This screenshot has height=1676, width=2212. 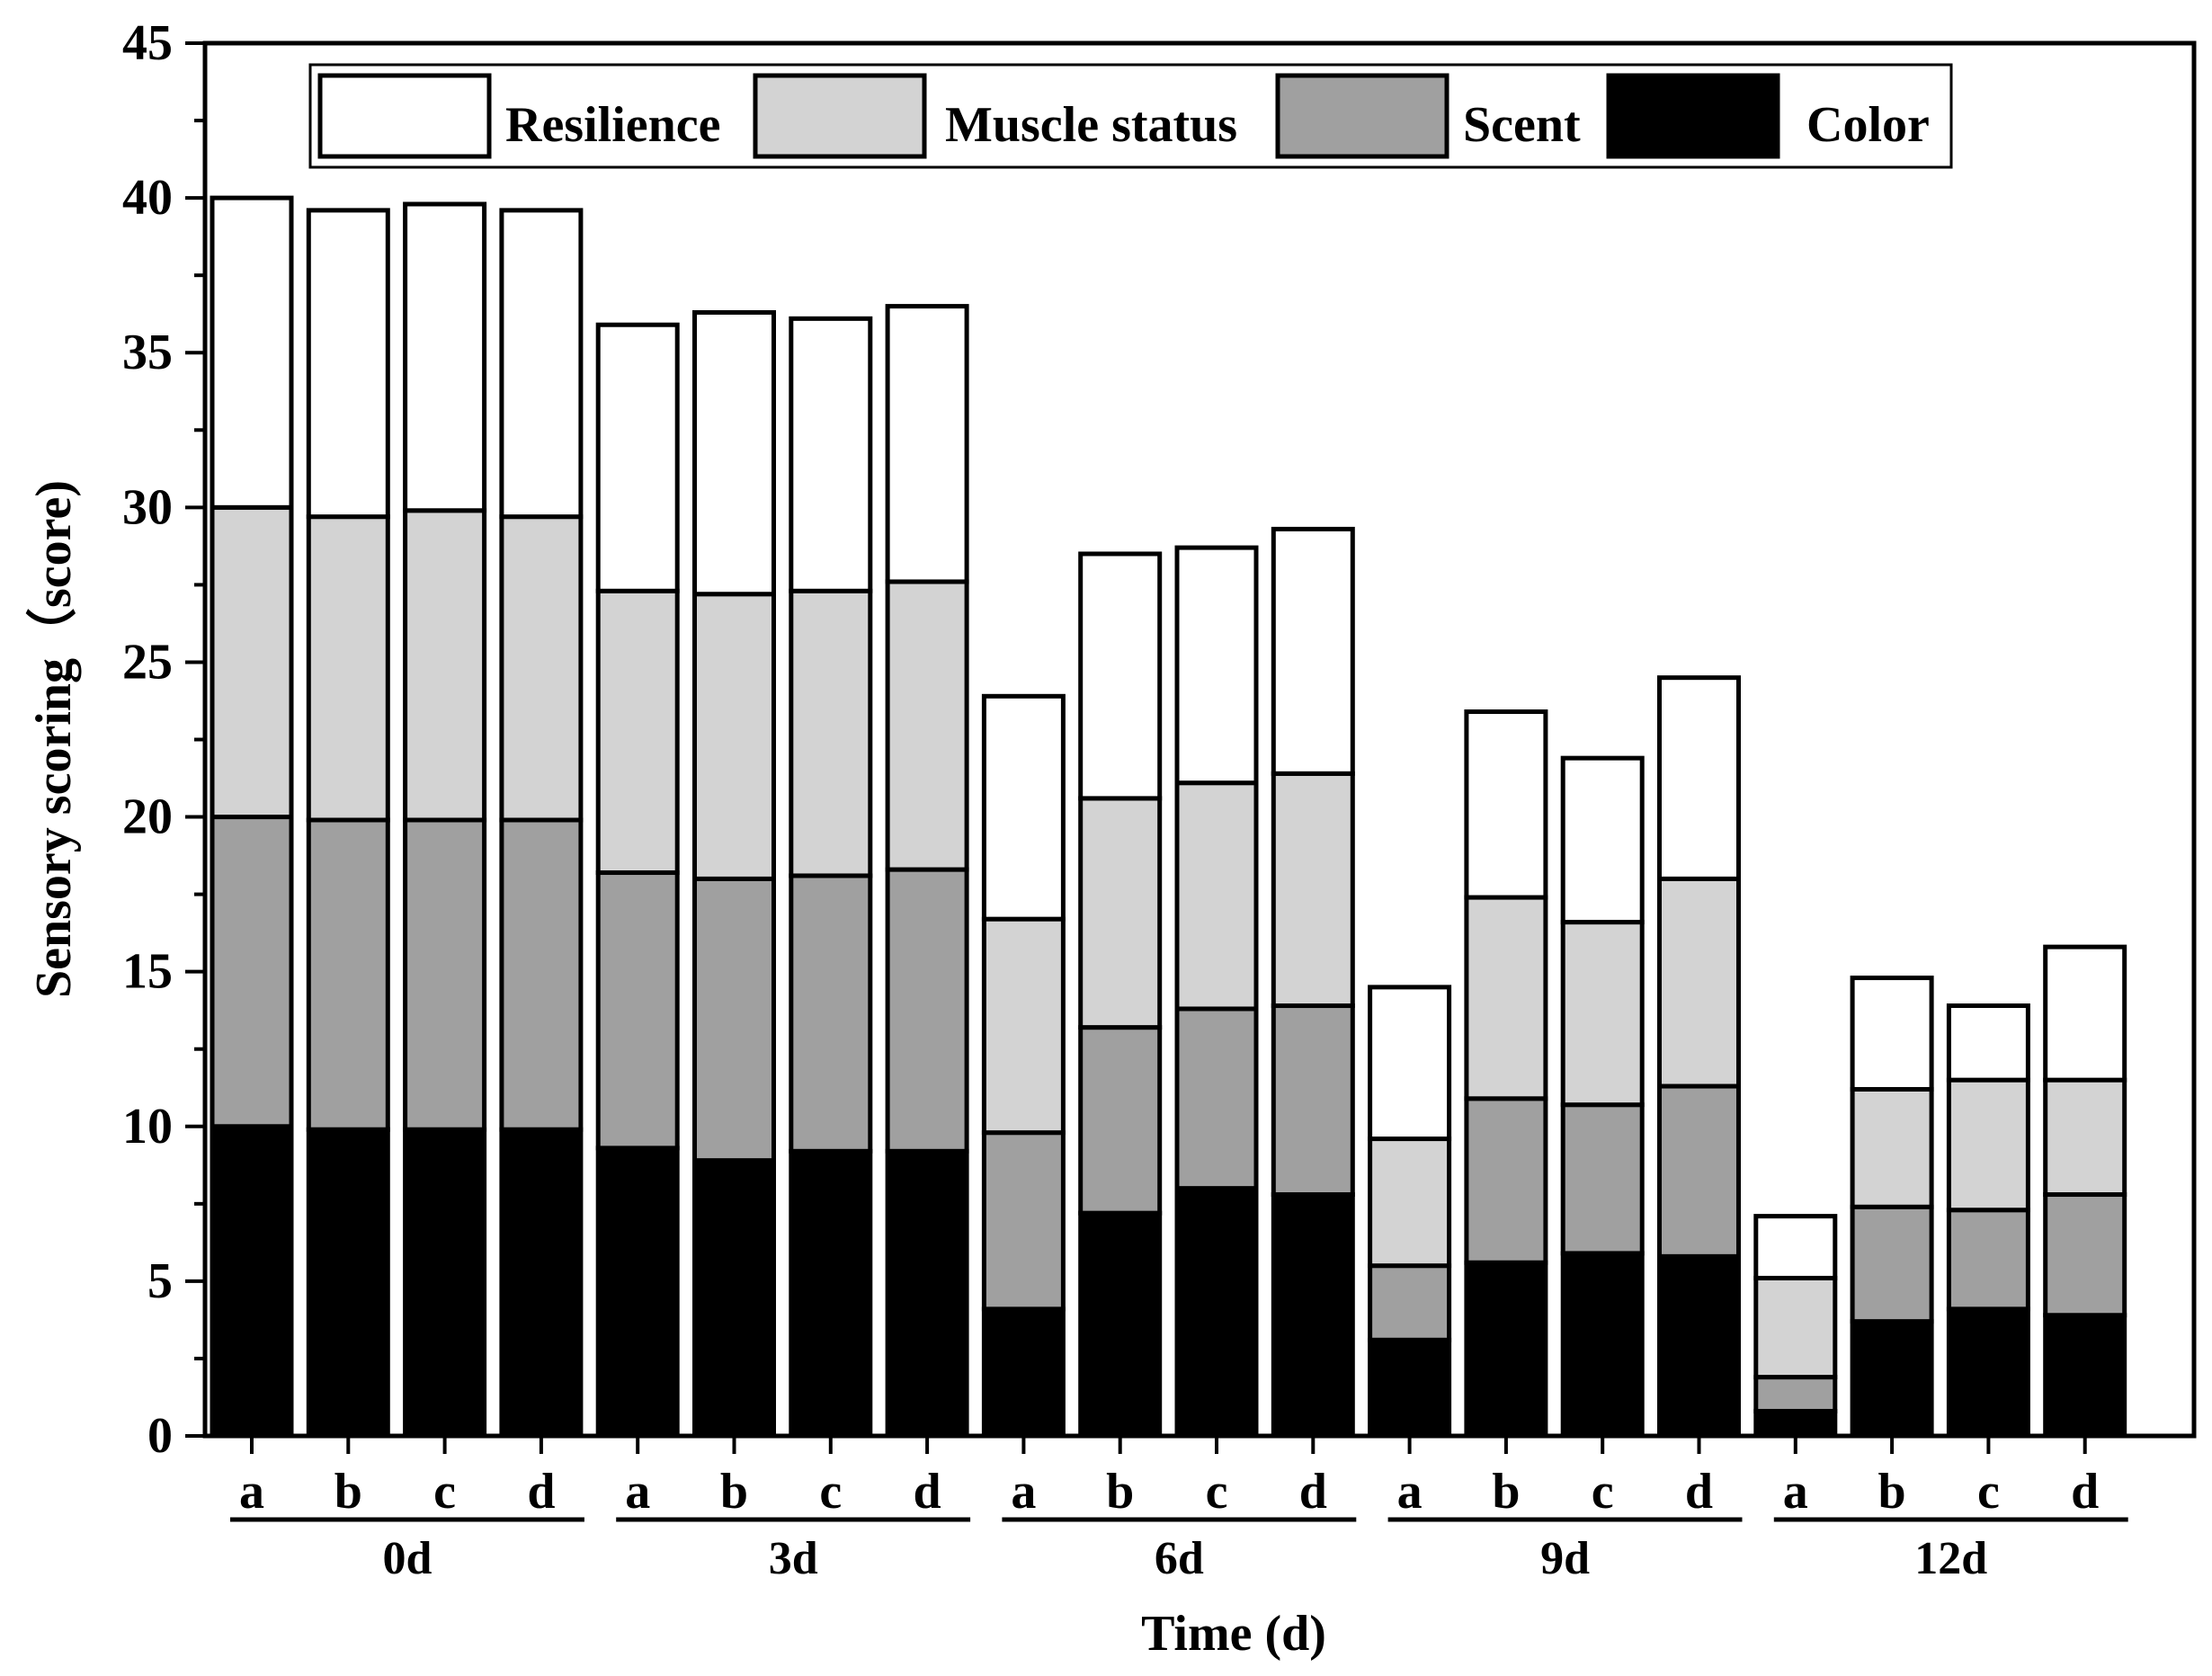 I want to click on y-tick-label: 40, so click(x=147, y=198).